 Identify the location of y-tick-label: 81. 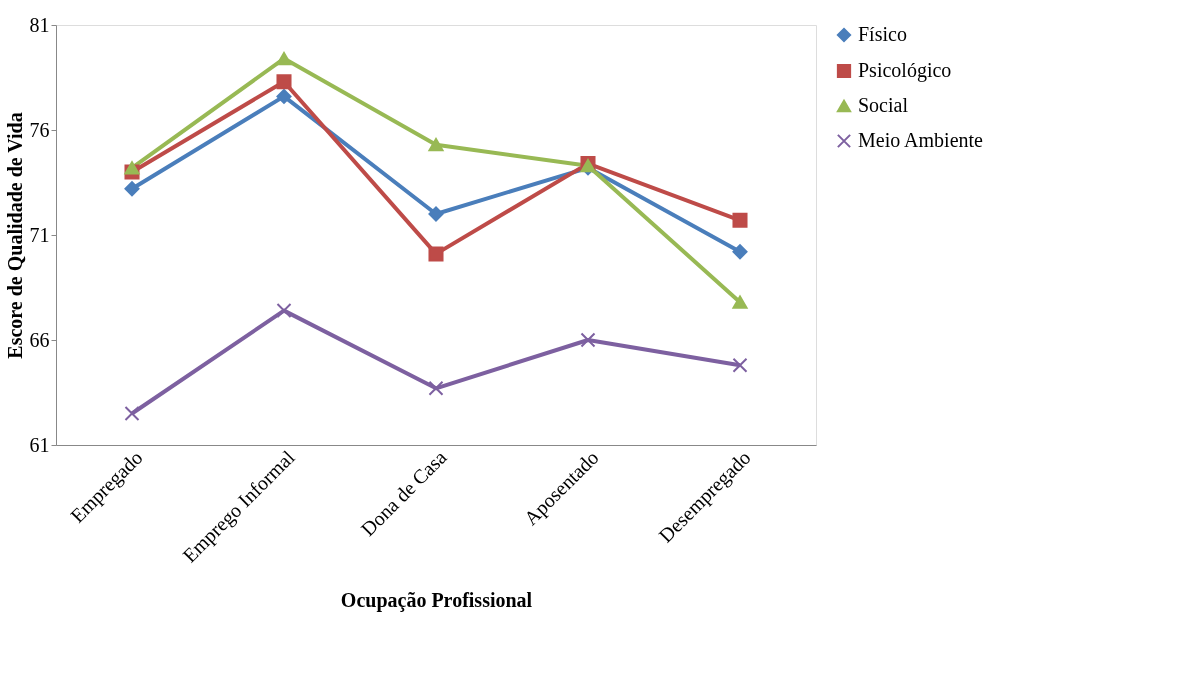
(39, 24).